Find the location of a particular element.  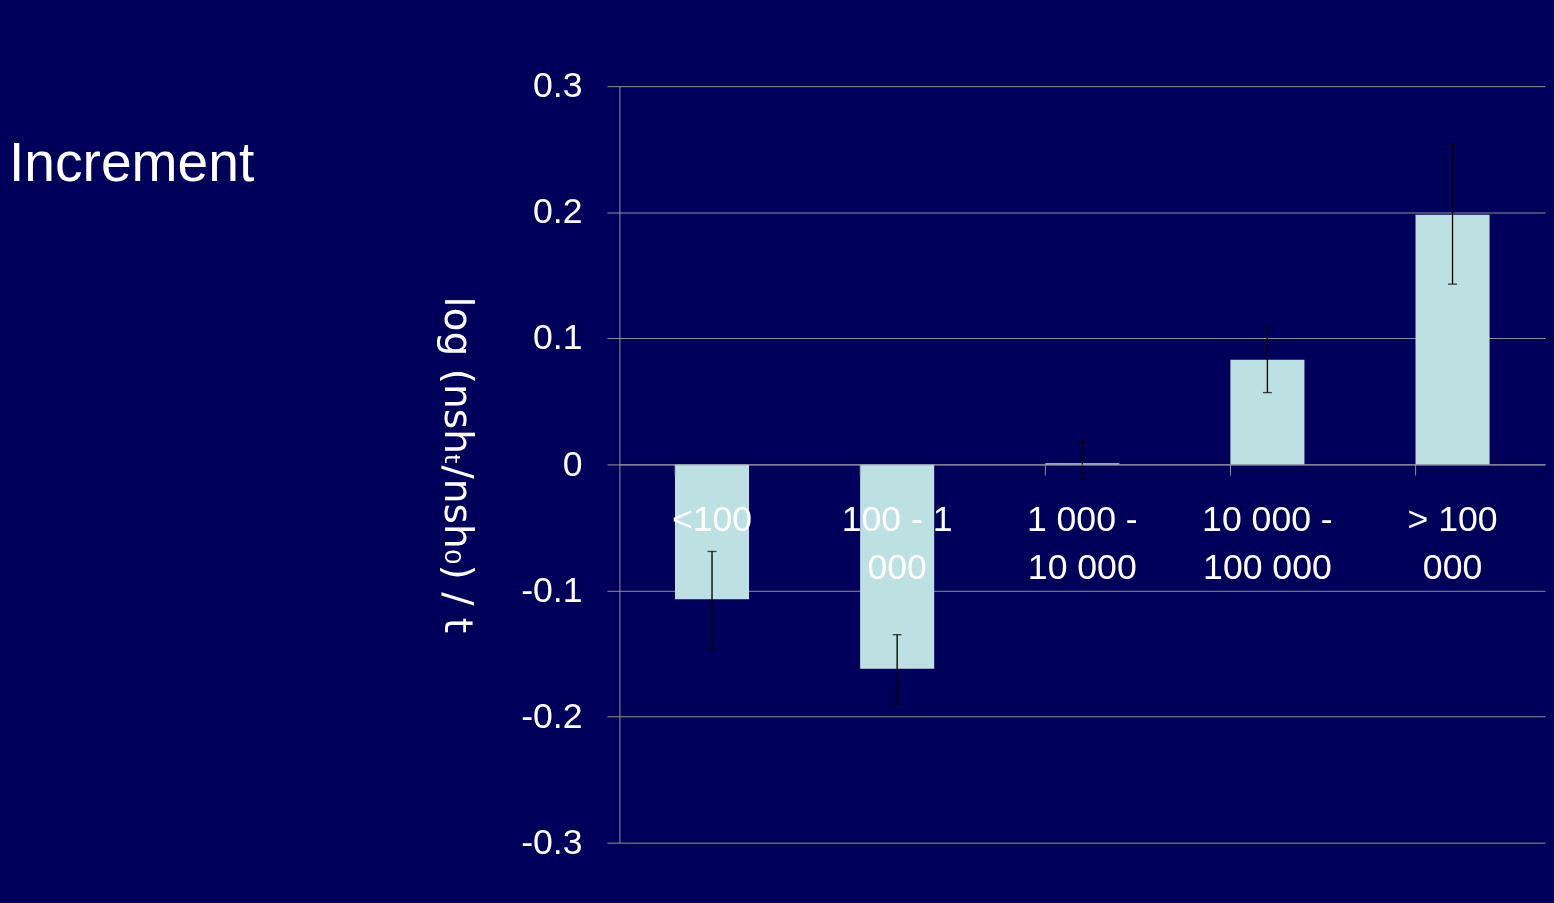

y-tick-label: 0.3 is located at coordinates (558, 85).